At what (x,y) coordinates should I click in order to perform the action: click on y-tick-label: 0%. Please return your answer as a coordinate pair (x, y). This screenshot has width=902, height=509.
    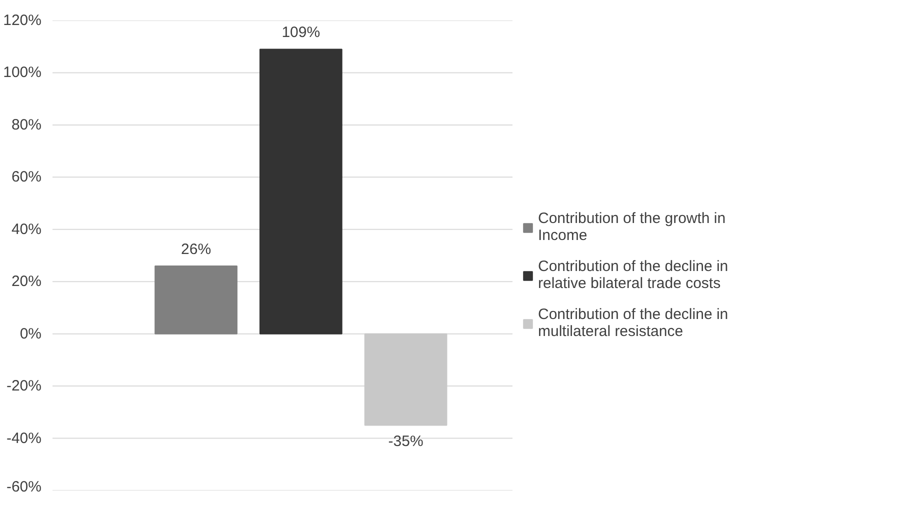
    Looking at the image, I should click on (31, 333).